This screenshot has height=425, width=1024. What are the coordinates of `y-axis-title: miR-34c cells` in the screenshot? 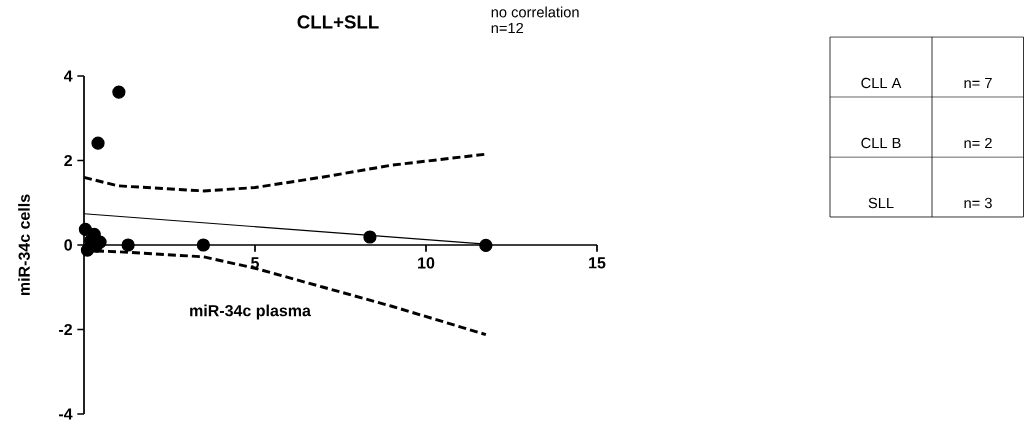 It's located at (24, 245).